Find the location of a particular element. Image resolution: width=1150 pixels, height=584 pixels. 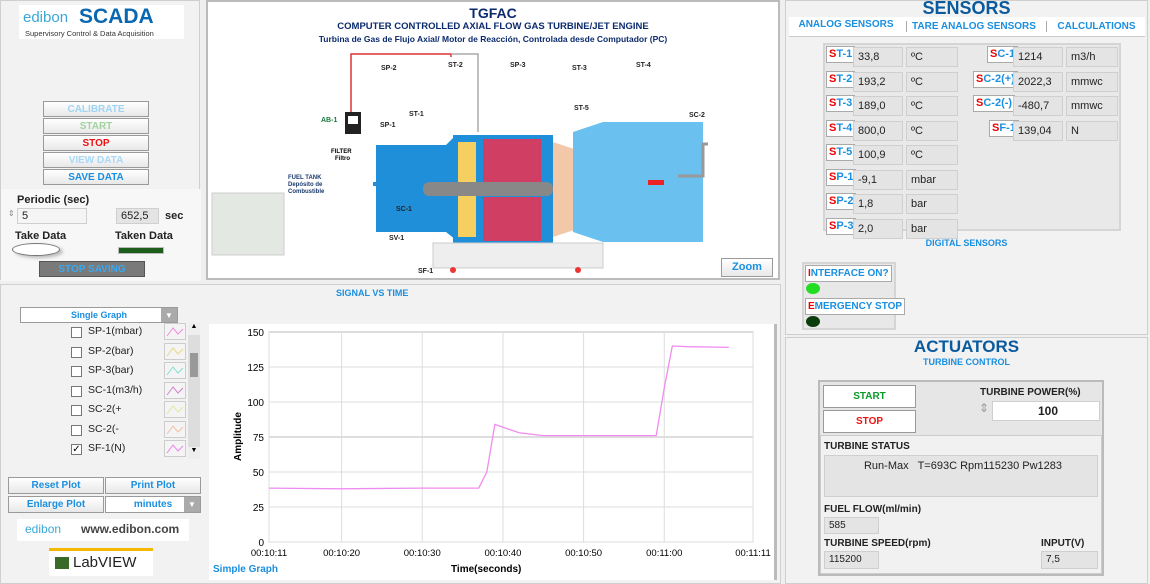

turbine-speed-label: TURBINE SPEED(rpm) is located at coordinates (877, 543).